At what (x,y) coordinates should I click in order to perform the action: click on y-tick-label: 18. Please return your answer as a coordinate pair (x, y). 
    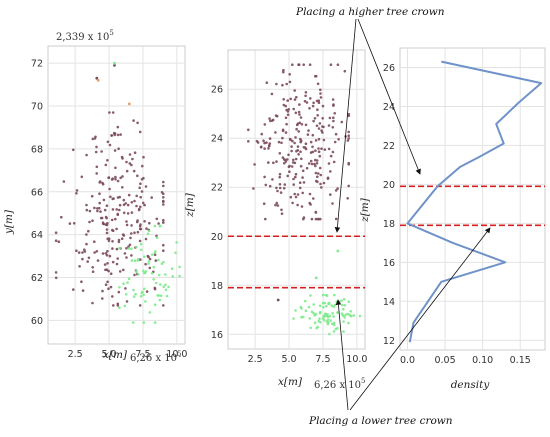
    Looking at the image, I should click on (389, 224).